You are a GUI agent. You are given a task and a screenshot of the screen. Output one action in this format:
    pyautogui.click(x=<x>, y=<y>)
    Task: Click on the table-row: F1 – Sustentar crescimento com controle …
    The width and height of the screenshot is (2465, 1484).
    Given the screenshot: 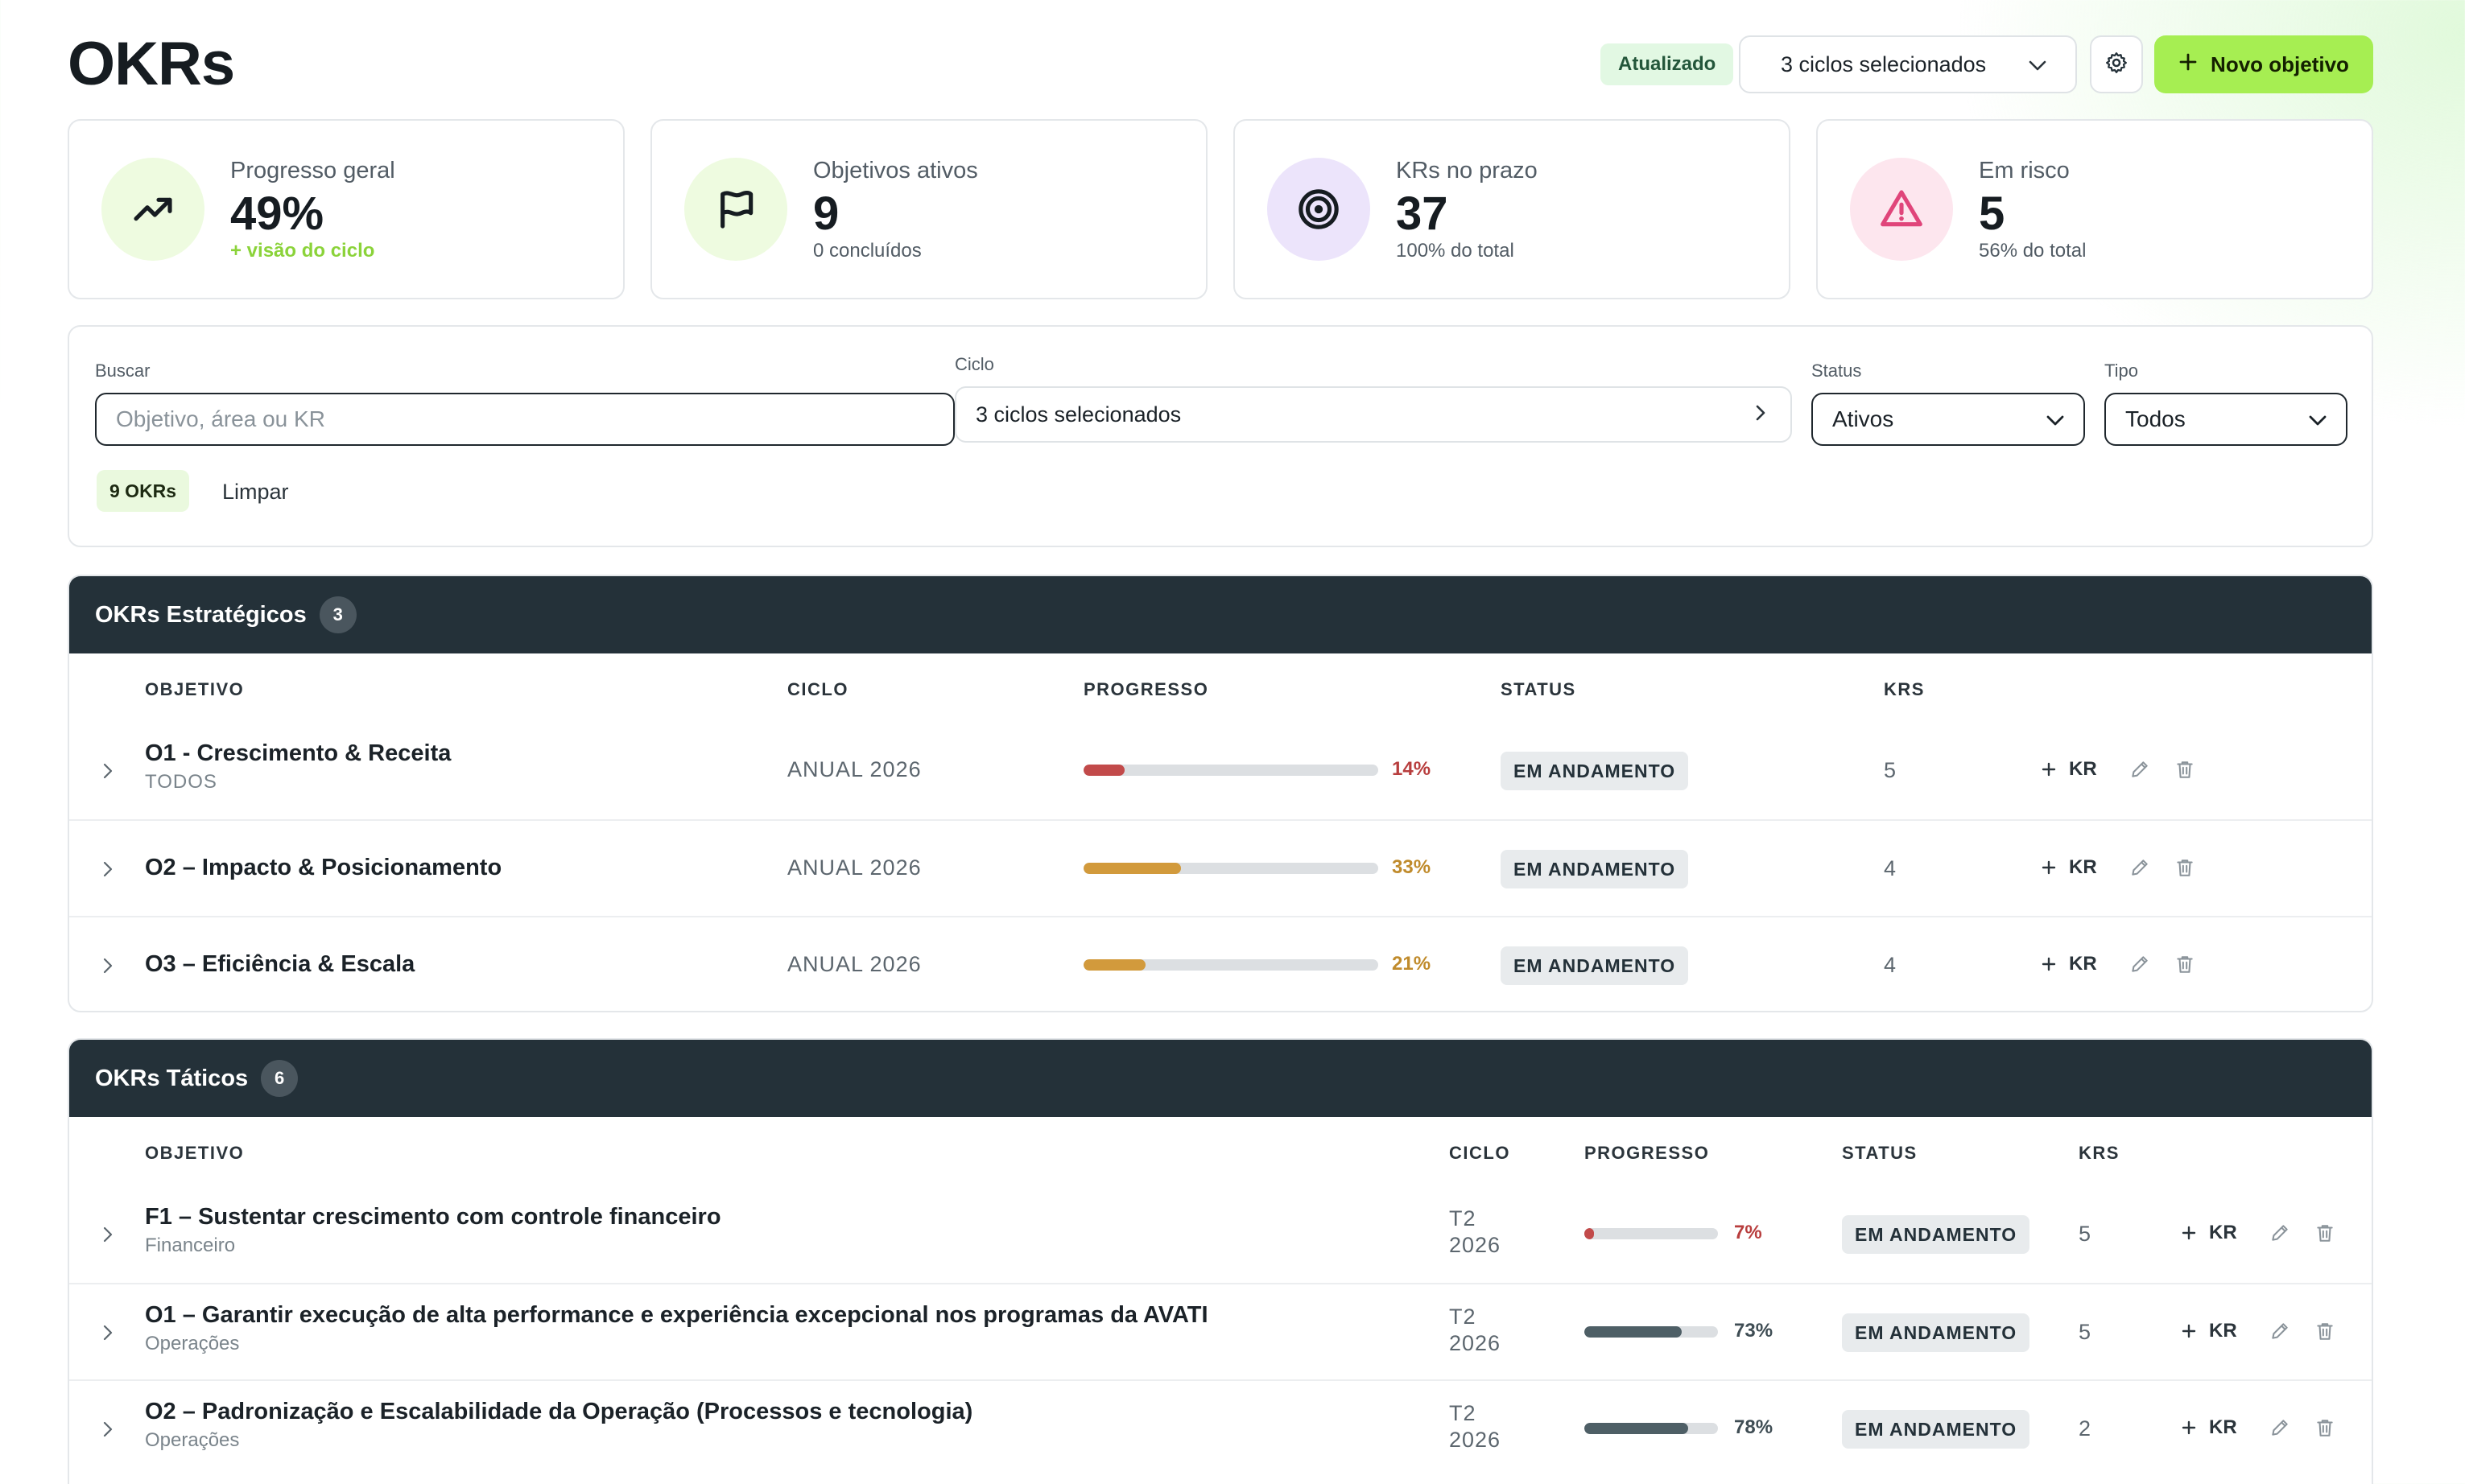 What is the action you would take?
    pyautogui.click(x=1220, y=1234)
    